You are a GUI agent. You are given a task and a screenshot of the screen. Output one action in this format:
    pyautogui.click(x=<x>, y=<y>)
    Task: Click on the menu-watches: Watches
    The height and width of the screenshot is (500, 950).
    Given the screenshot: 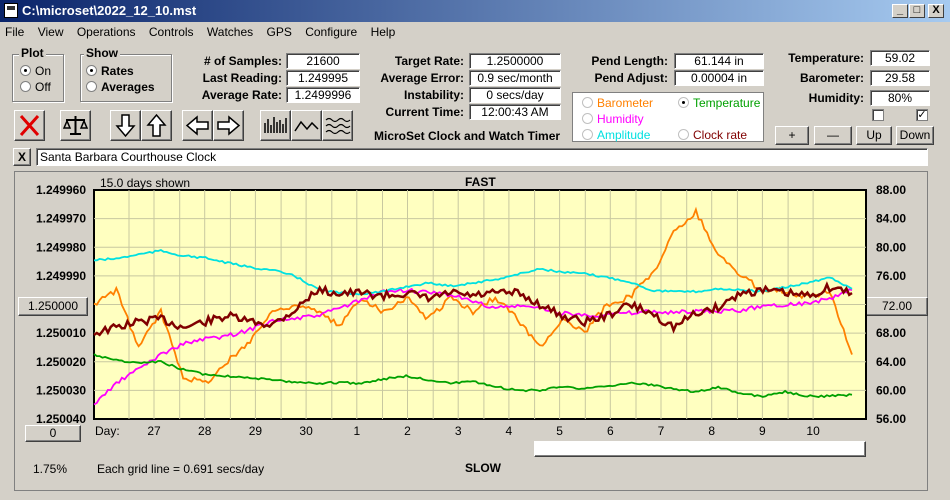 What is the action you would take?
    pyautogui.click(x=230, y=32)
    